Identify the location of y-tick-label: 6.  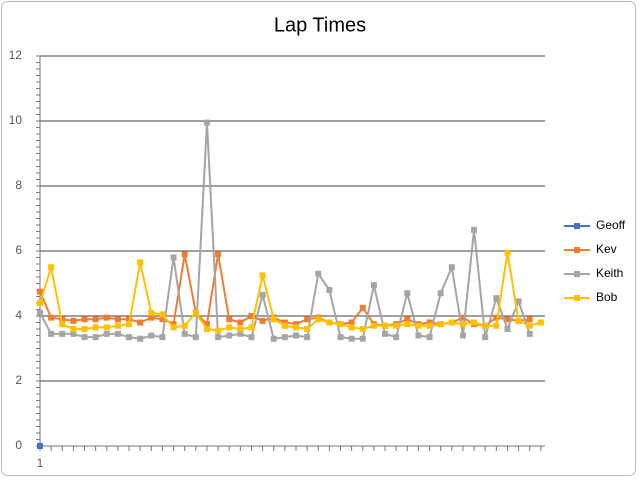
(18, 250).